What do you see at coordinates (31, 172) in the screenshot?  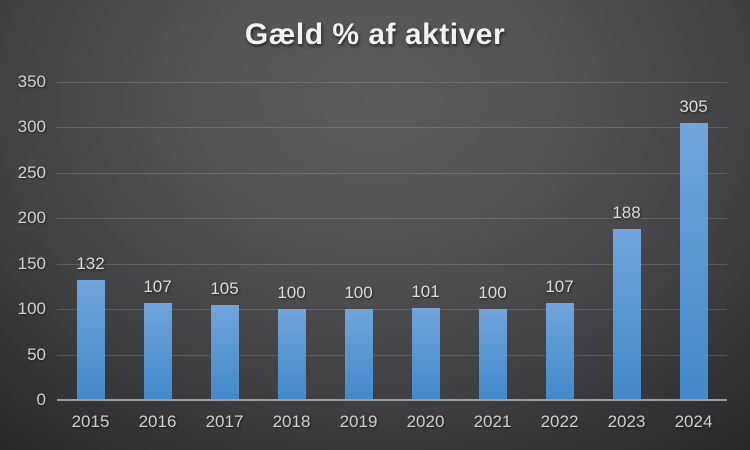 I see `y-tick-label-250: 250` at bounding box center [31, 172].